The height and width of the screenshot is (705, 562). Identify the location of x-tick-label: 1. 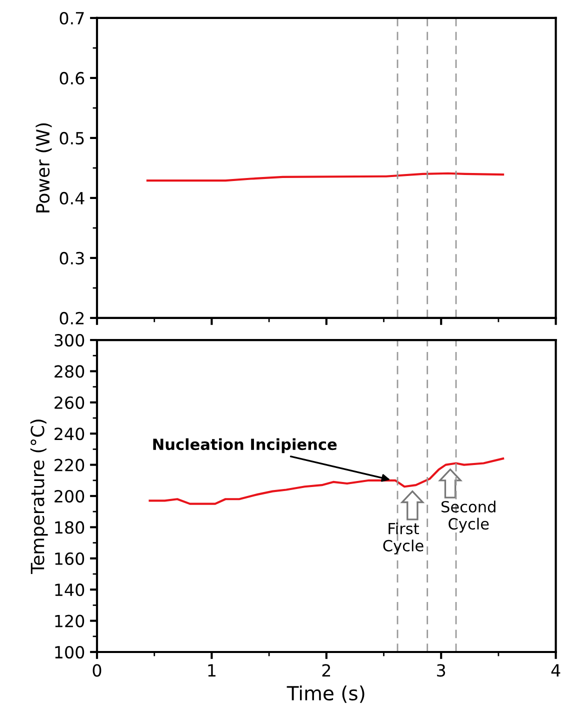
(212, 670).